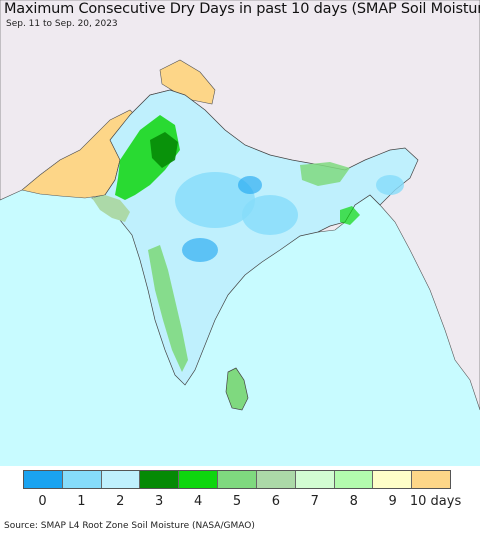 This screenshot has height=536, width=480. What do you see at coordinates (198, 501) in the screenshot?
I see `legend-tick-label: 4` at bounding box center [198, 501].